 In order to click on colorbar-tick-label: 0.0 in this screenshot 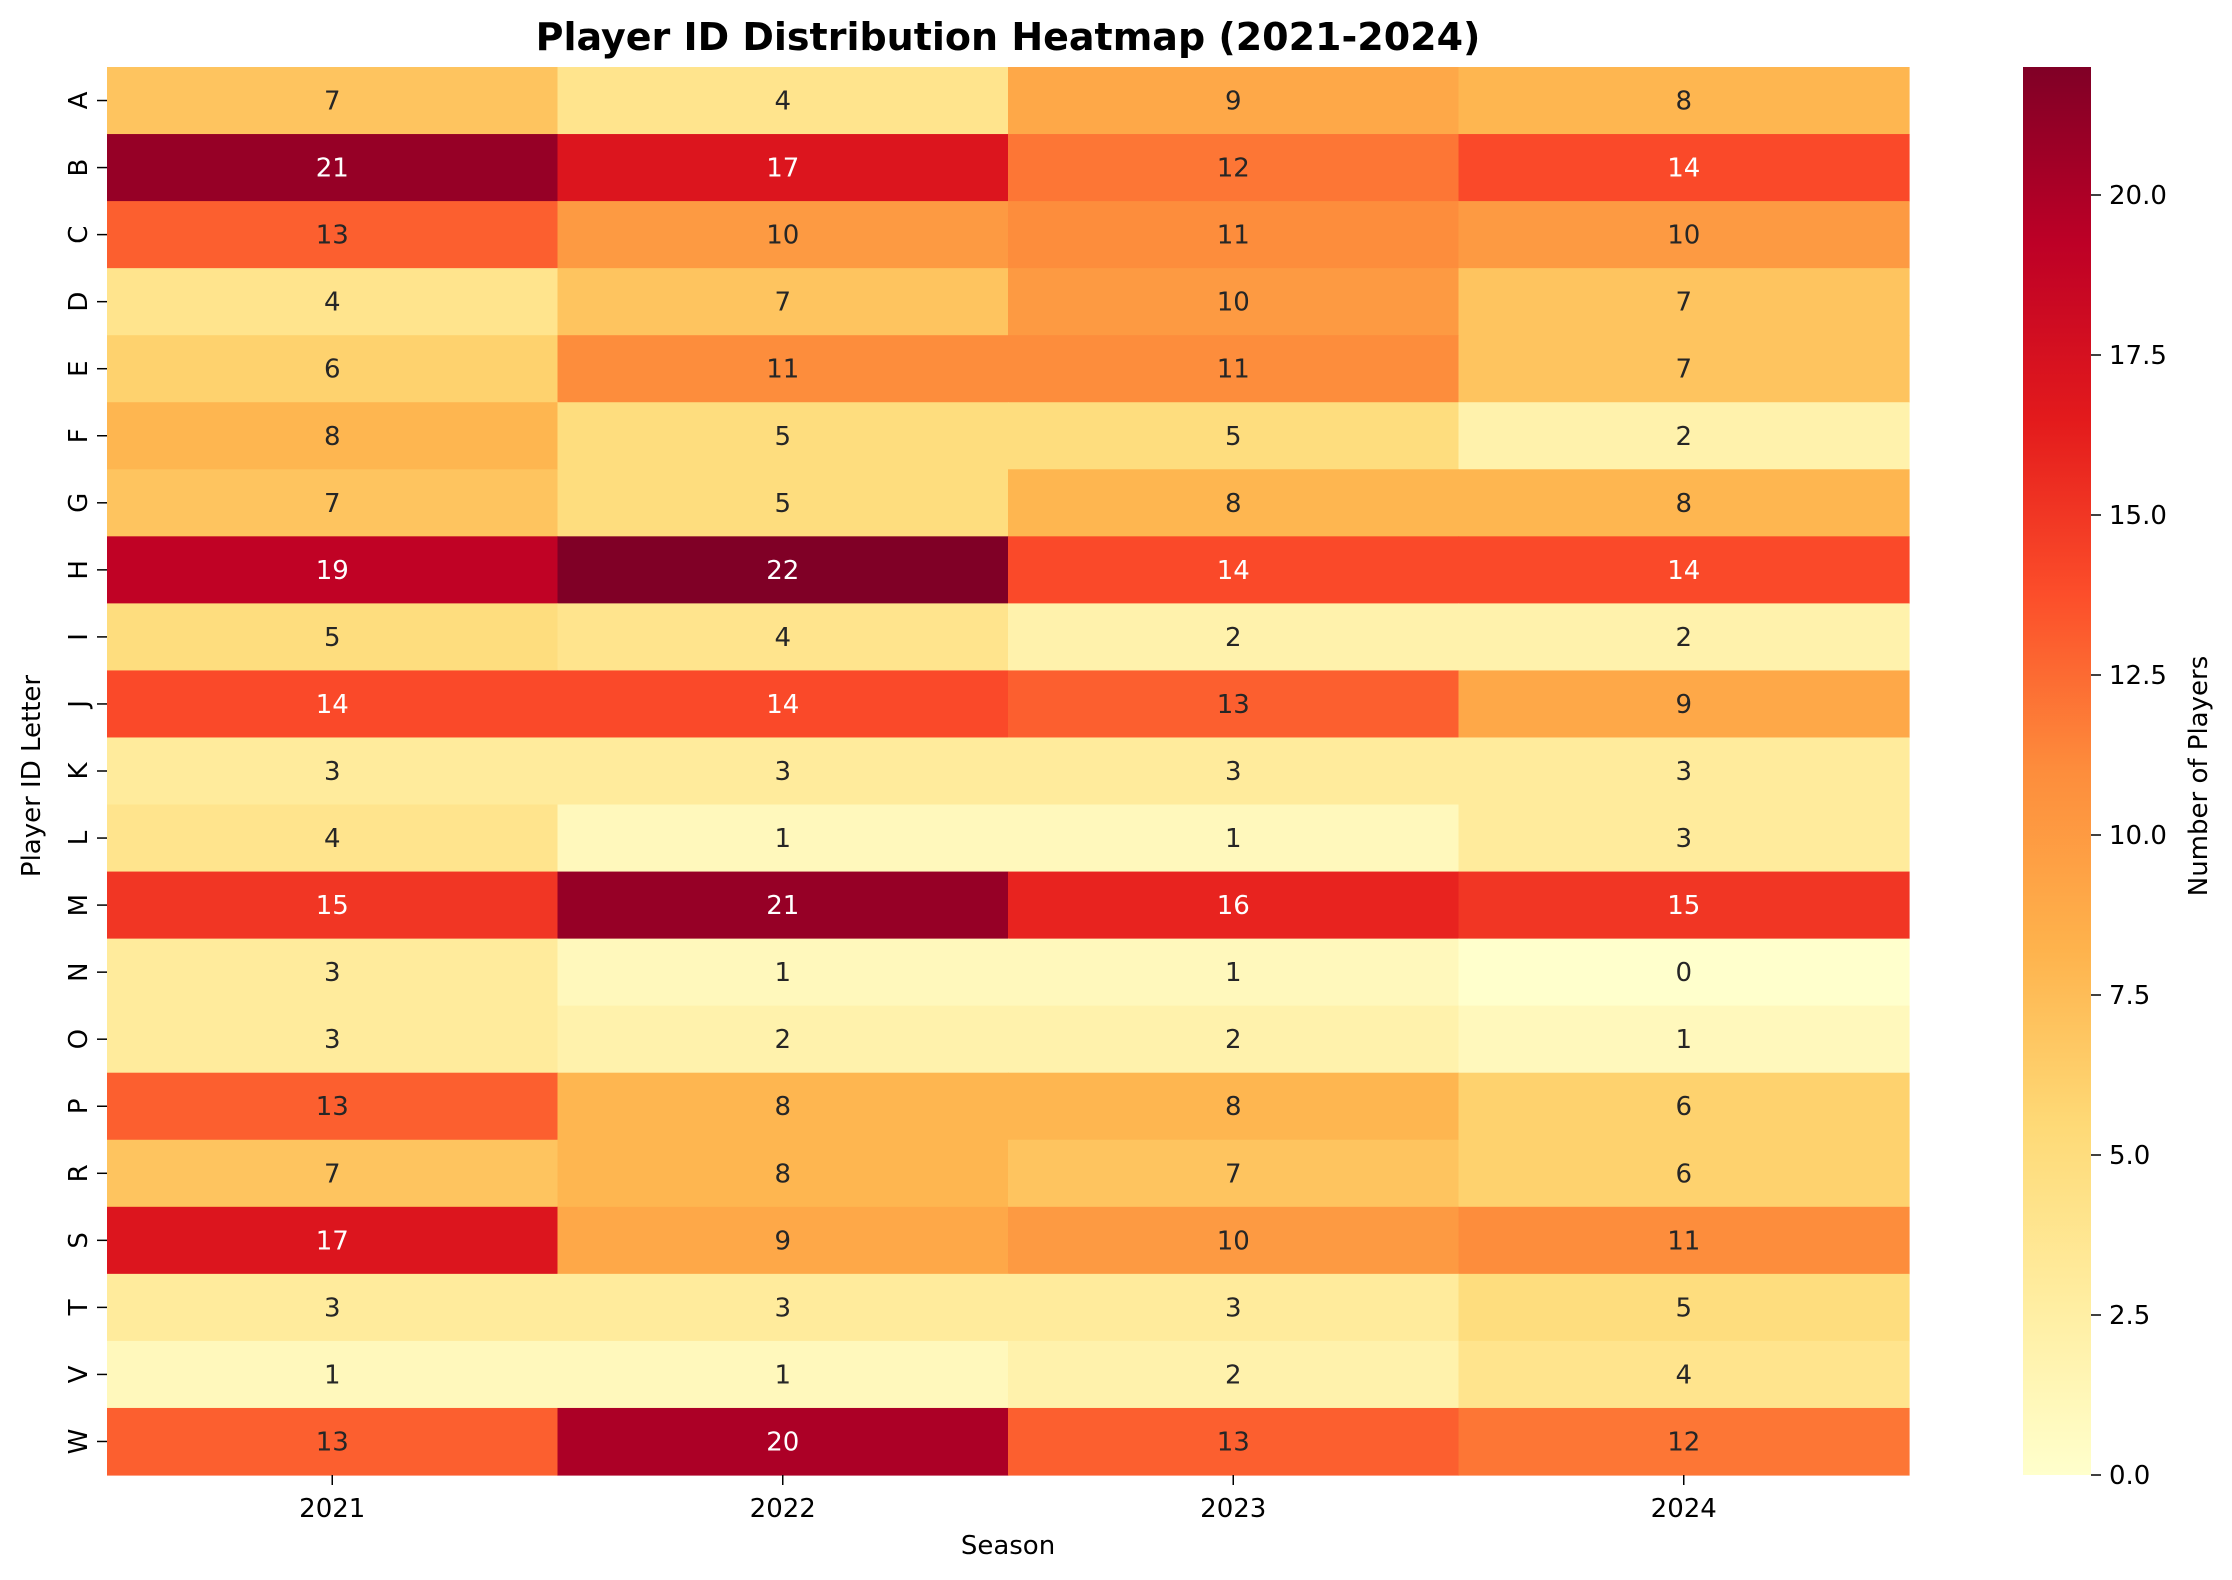, I will do `click(2129, 1476)`.